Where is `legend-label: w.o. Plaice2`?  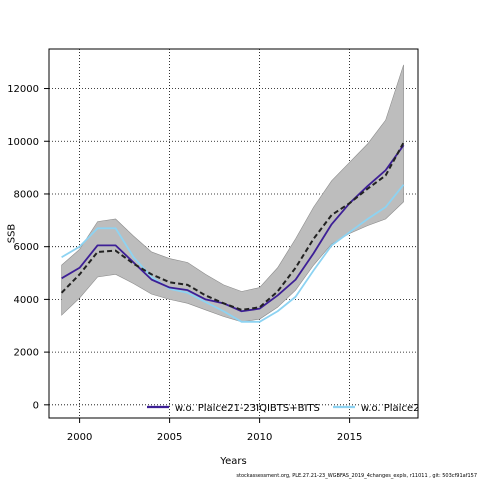 legend-label: w.o. Plaice2 is located at coordinates (390, 408).